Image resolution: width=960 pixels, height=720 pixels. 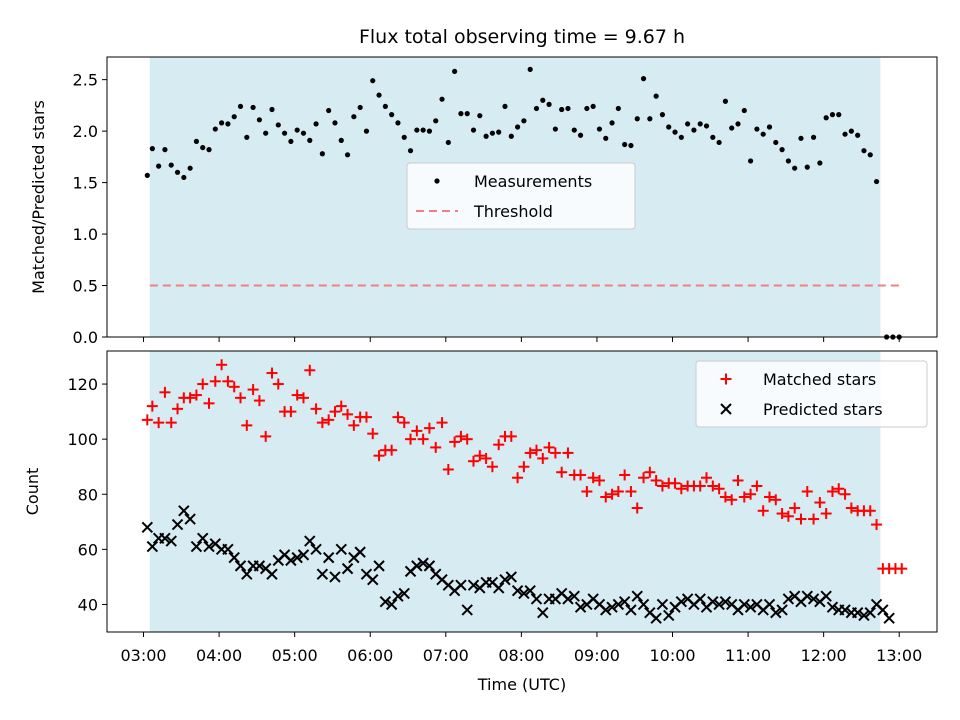 What do you see at coordinates (82, 384) in the screenshot?
I see `bottom-y-tick-label: 120` at bounding box center [82, 384].